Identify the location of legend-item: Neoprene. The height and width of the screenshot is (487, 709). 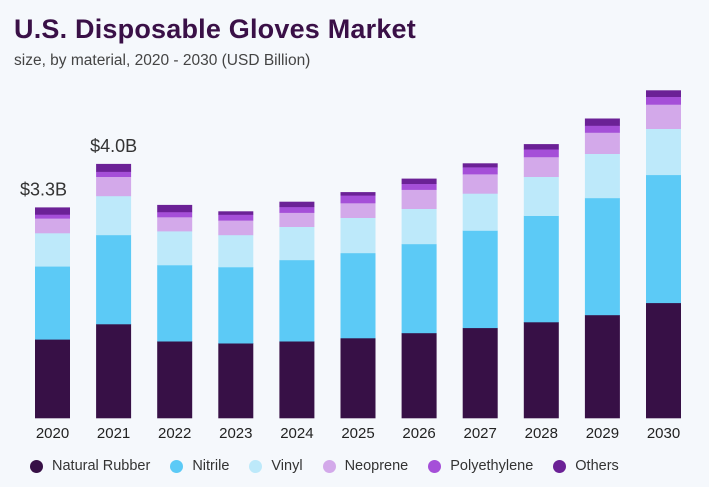
(365, 466).